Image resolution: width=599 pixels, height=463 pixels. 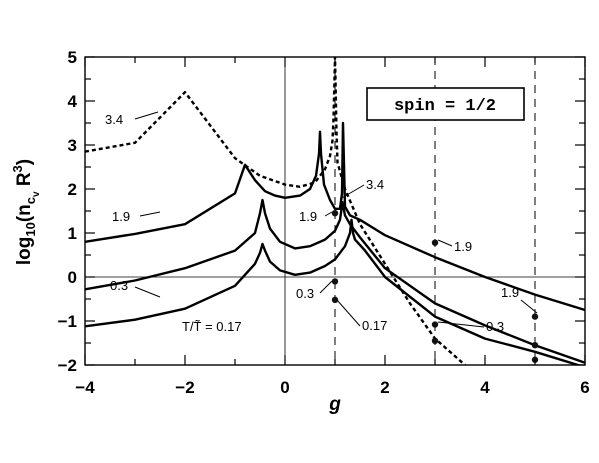 I want to click on x-tick-label: −2, so click(x=184, y=387).